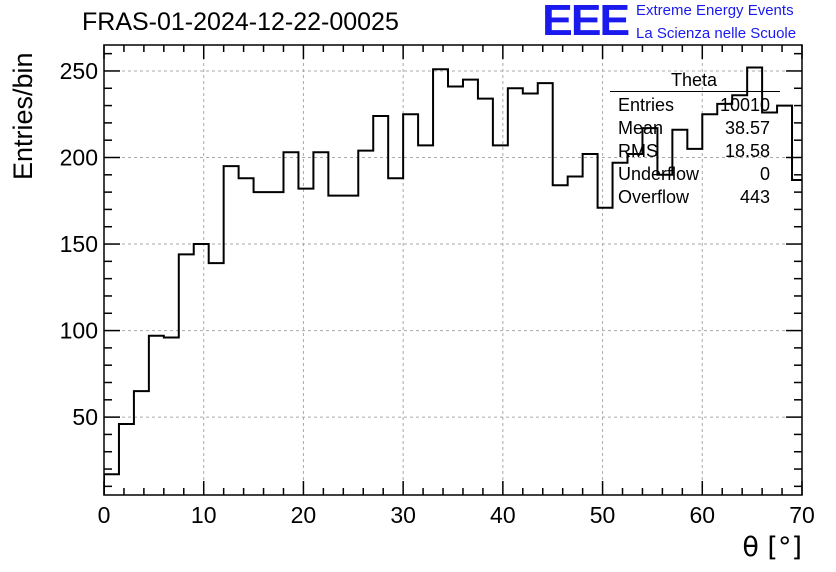 This screenshot has height=572, width=836. I want to click on stats-row-underflow: Underflow 0, so click(694, 174).